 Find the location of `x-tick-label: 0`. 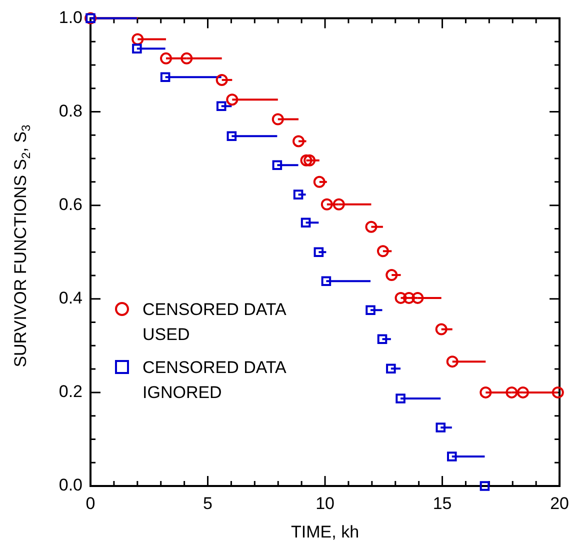

x-tick-label: 0 is located at coordinates (91, 503).